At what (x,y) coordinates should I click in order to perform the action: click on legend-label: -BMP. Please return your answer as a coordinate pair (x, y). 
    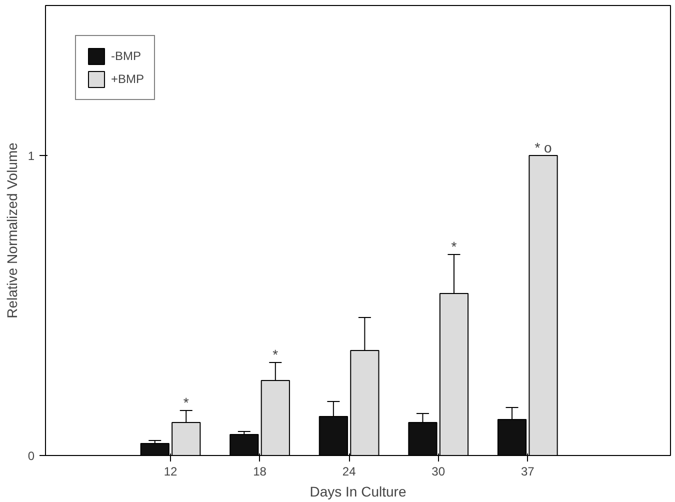
    Looking at the image, I should click on (126, 56).